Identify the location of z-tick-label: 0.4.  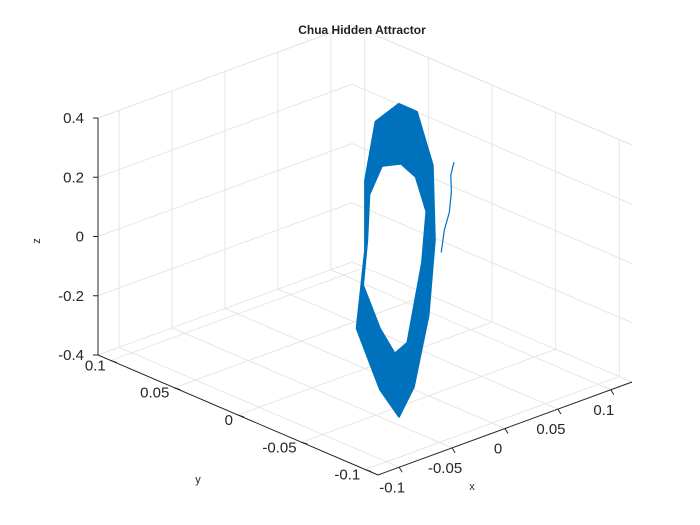
(73, 118).